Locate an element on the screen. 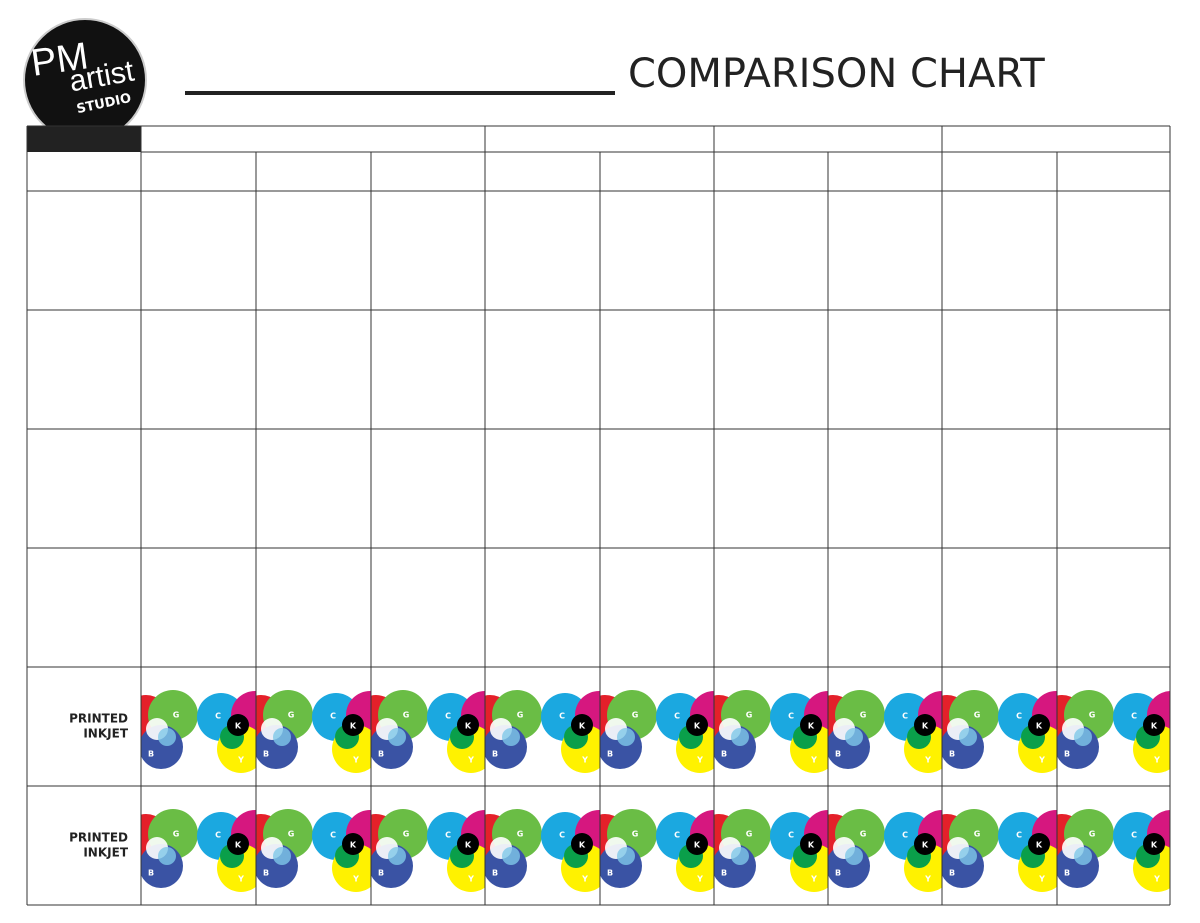 The image size is (1200, 923). corner-cell is located at coordinates (84, 139).